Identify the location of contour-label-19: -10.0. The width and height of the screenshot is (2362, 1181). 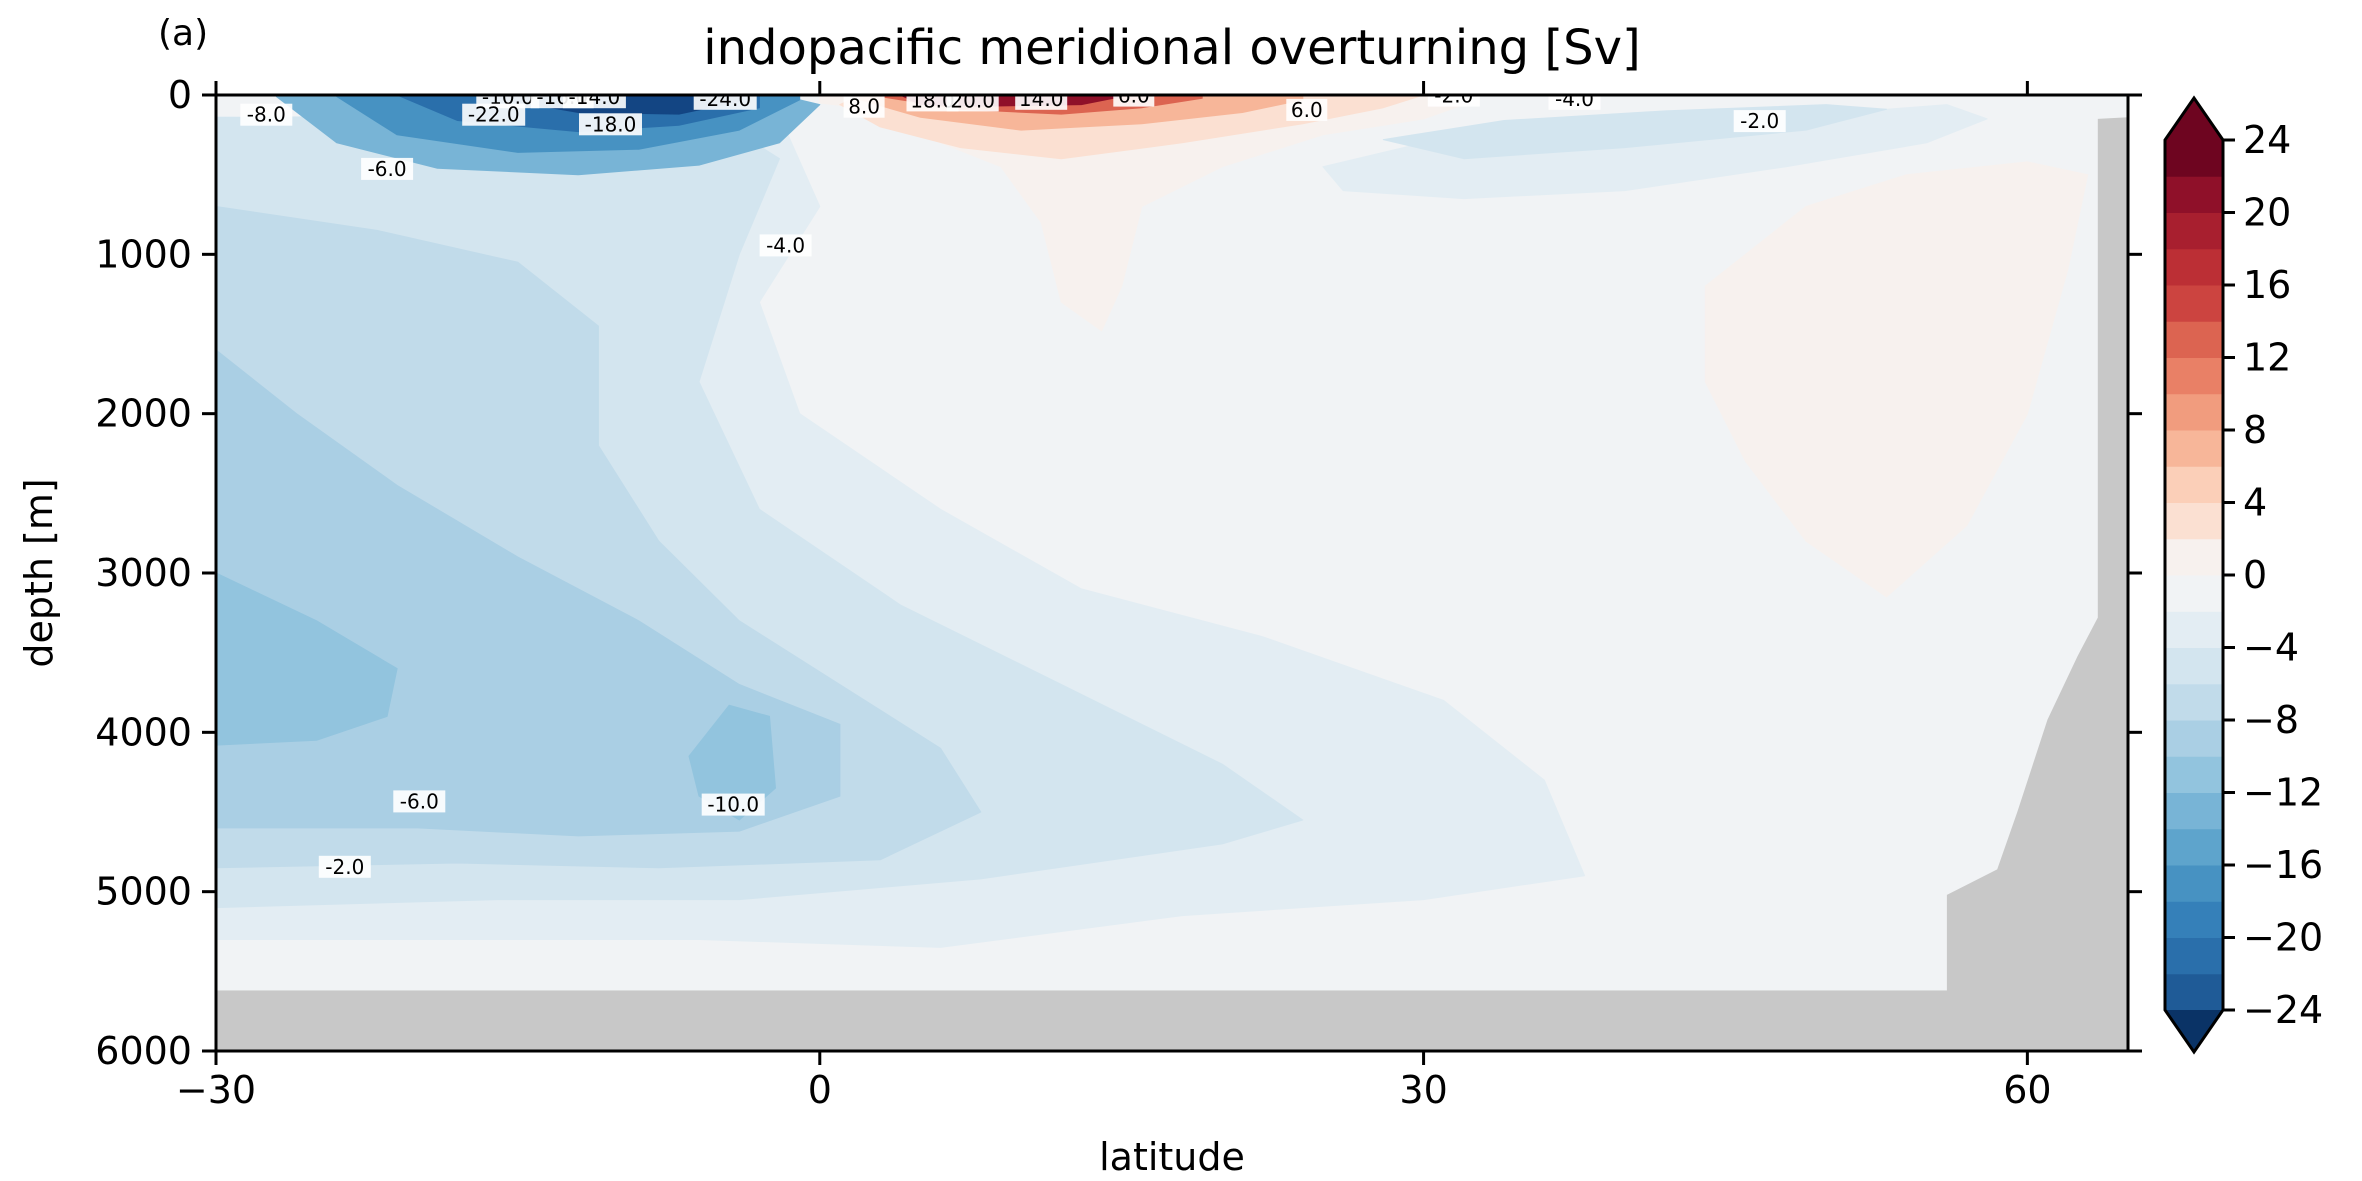
(733, 805).